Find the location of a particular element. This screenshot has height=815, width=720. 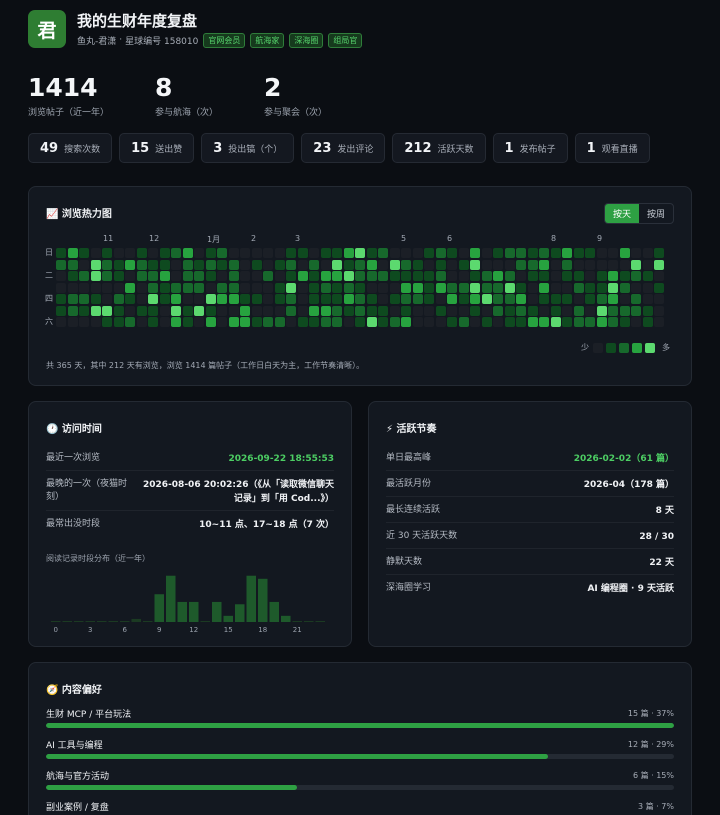

stat-value: 1 is located at coordinates (591, 148).